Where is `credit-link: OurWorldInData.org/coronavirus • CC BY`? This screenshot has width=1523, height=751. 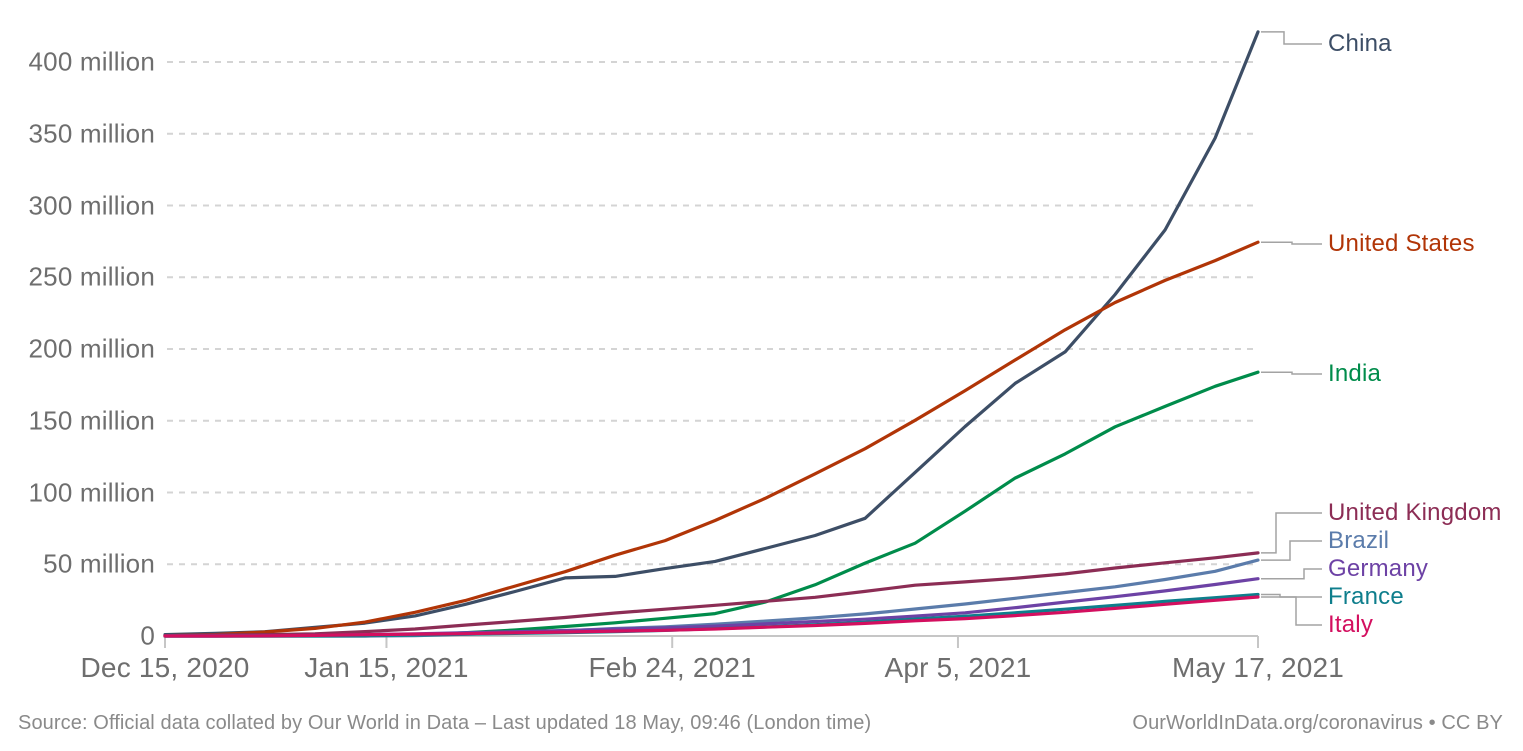
credit-link: OurWorldInData.org/coronavirus • CC BY is located at coordinates (1317, 723).